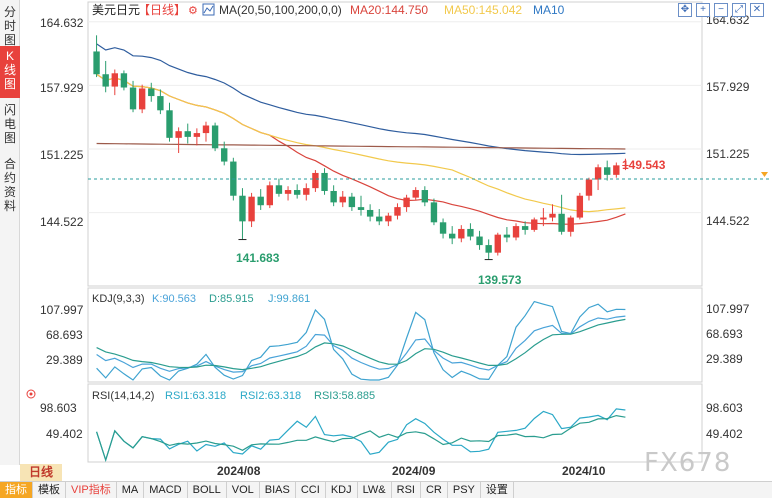 This screenshot has width=772, height=498. What do you see at coordinates (406, 490) in the screenshot?
I see `bottom-tab-rsi: RSI` at bounding box center [406, 490].